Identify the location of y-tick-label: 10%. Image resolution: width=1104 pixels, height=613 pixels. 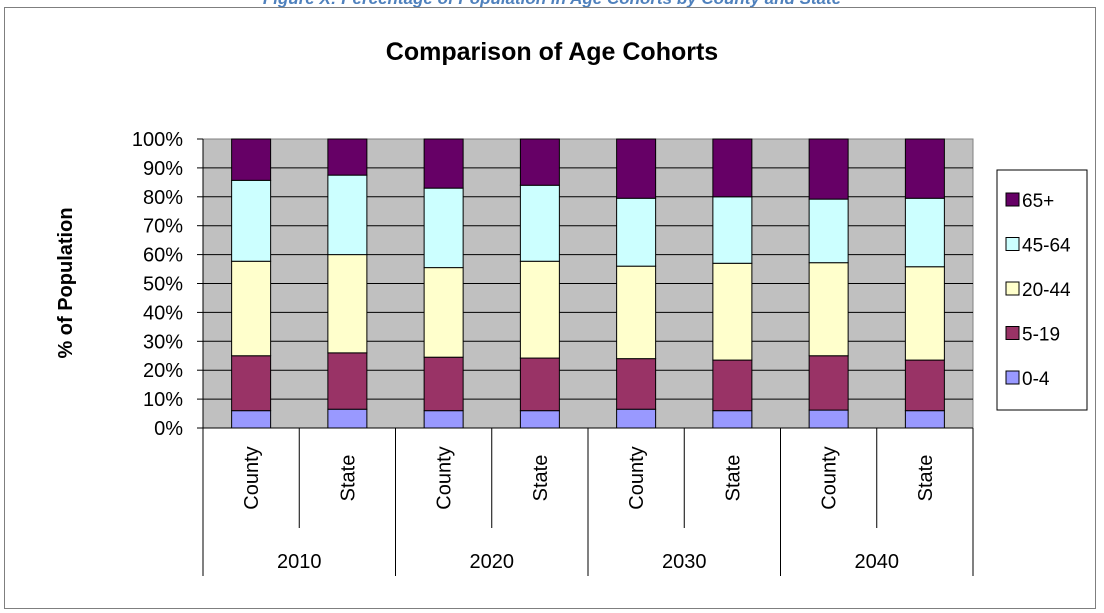
(163, 400).